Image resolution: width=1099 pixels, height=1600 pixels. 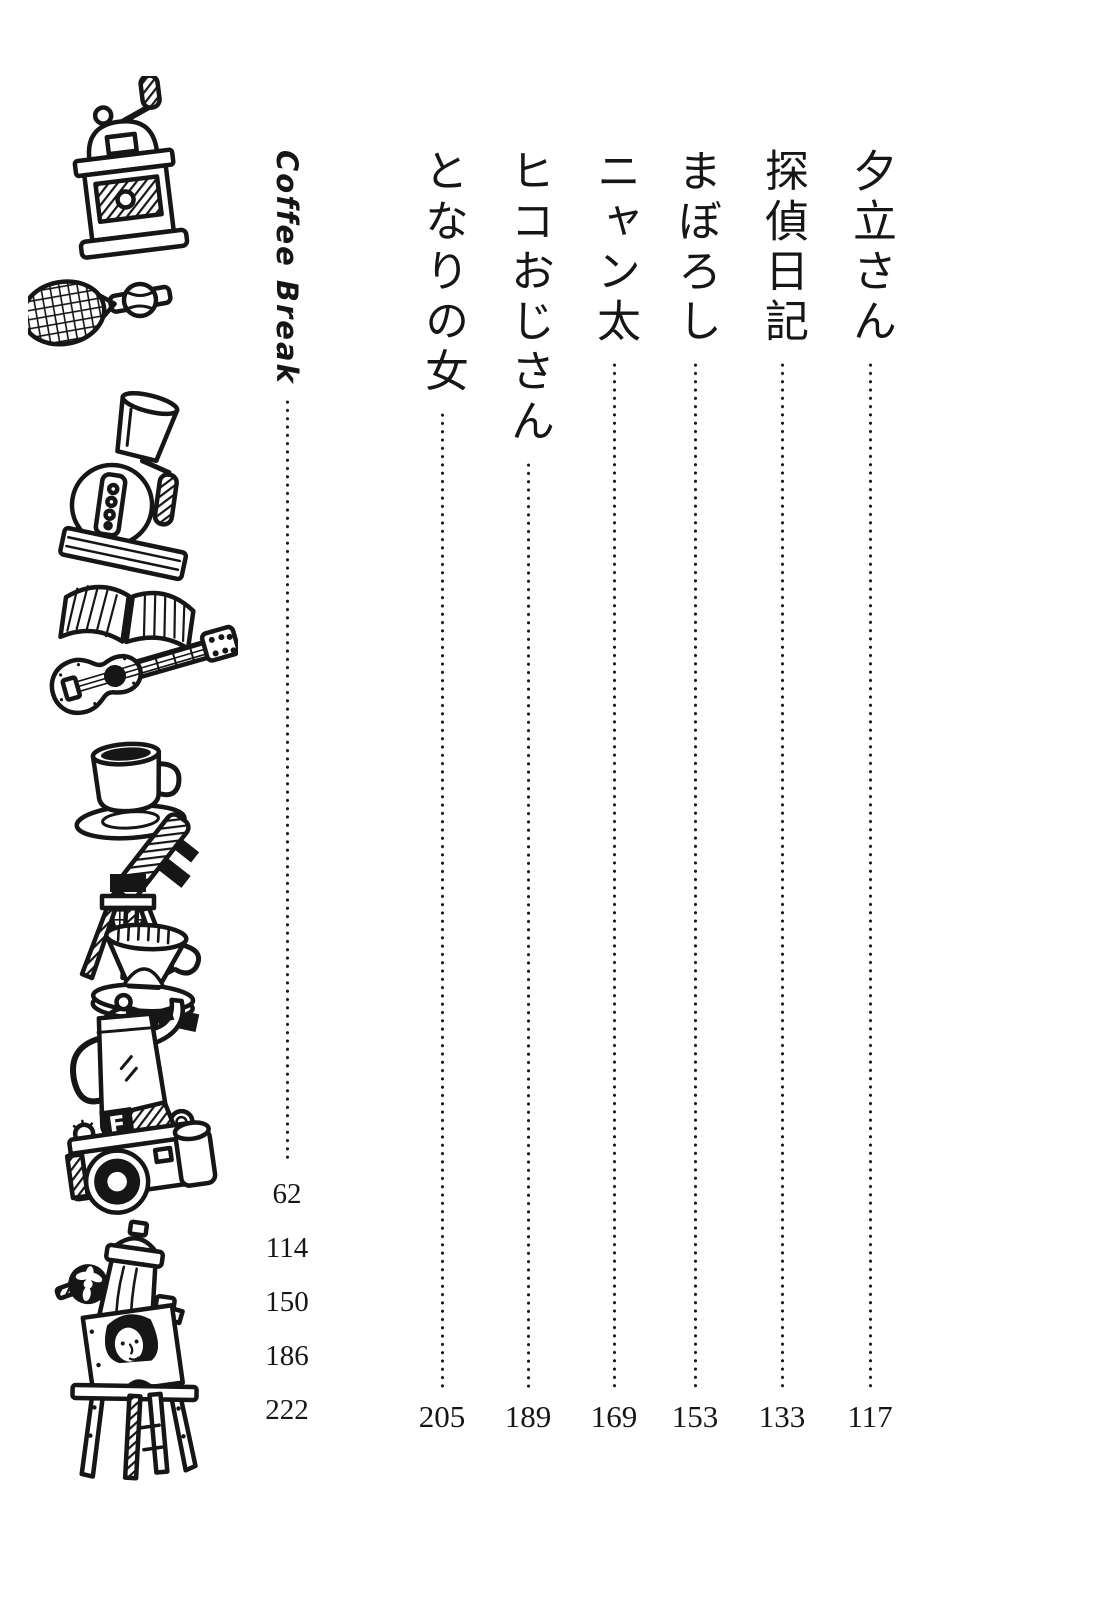 I want to click on toc-entry-page-number: 205, so click(x=442, y=1416).